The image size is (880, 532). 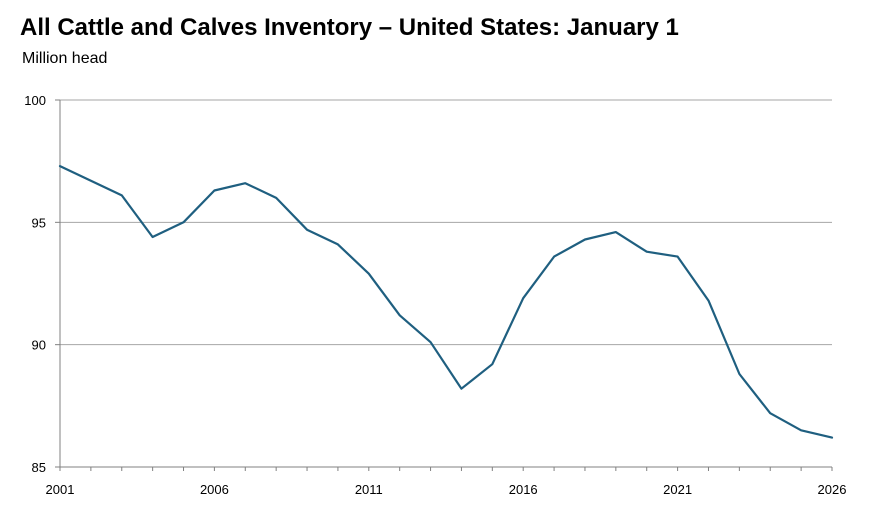 What do you see at coordinates (60, 489) in the screenshot?
I see `x-tick-label: 2001` at bounding box center [60, 489].